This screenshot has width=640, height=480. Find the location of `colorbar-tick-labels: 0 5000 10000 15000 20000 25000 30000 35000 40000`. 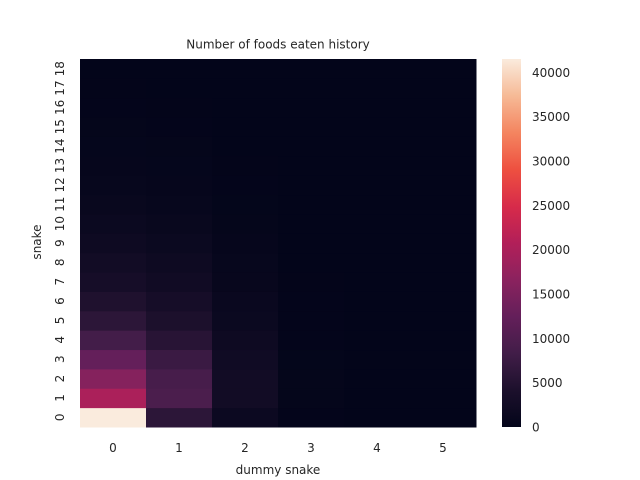

colorbar-tick-labels: 0 5000 10000 15000 20000 25000 30000 35000 40000 is located at coordinates (551, 250).